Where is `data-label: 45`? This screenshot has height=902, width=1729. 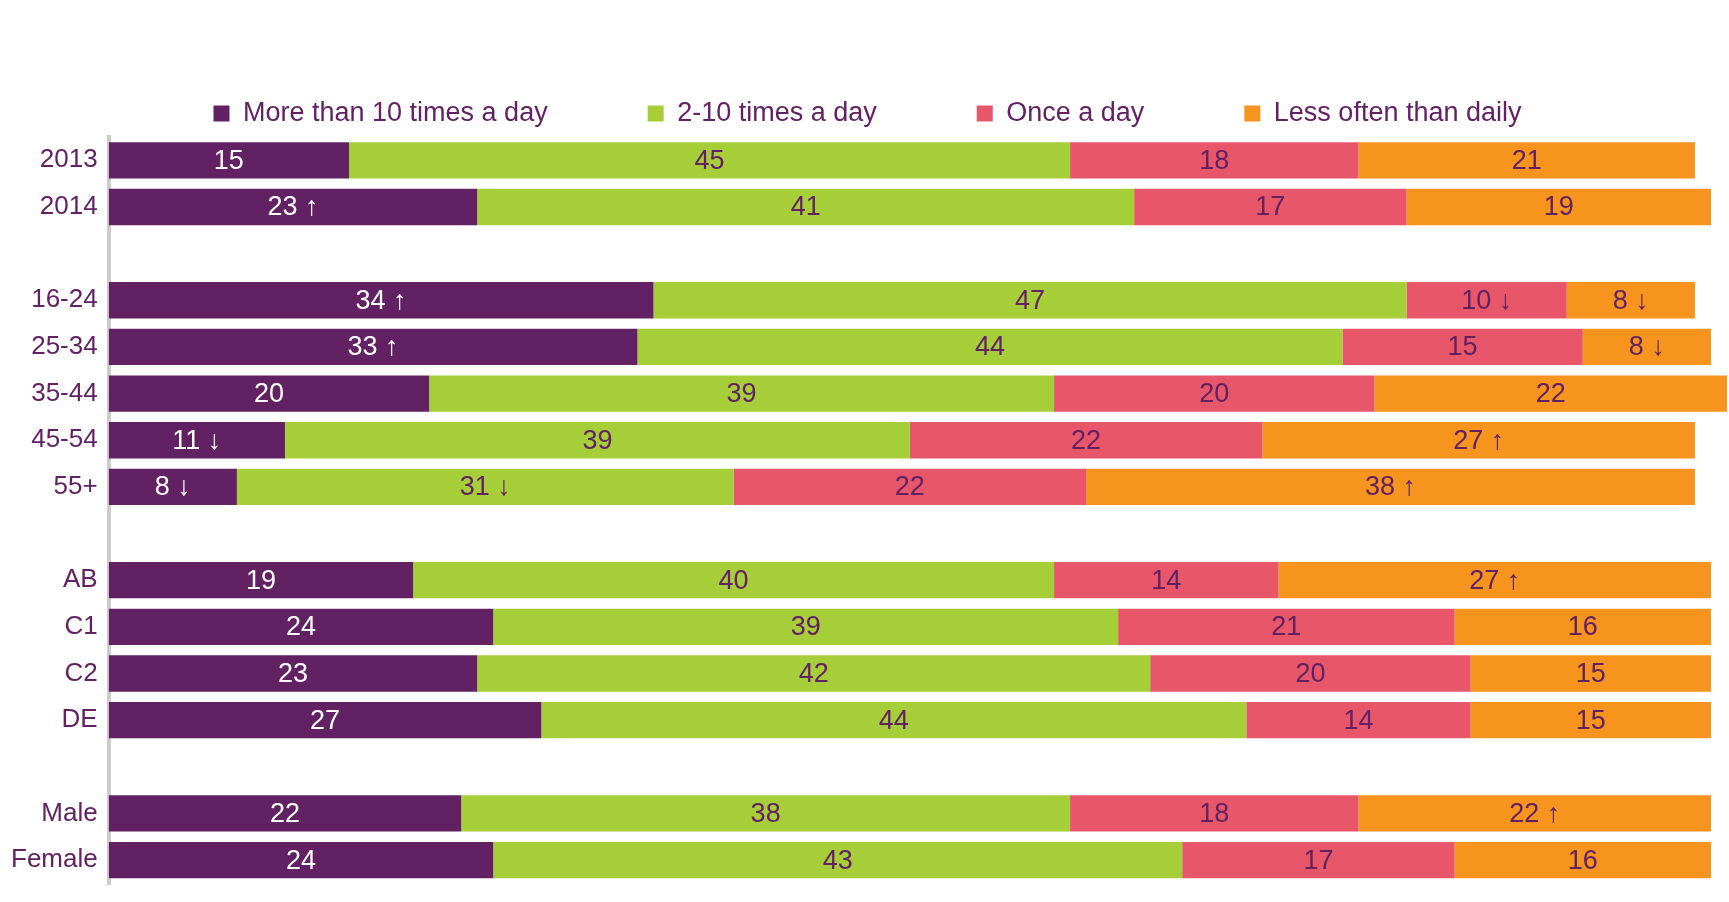 data-label: 45 is located at coordinates (709, 159).